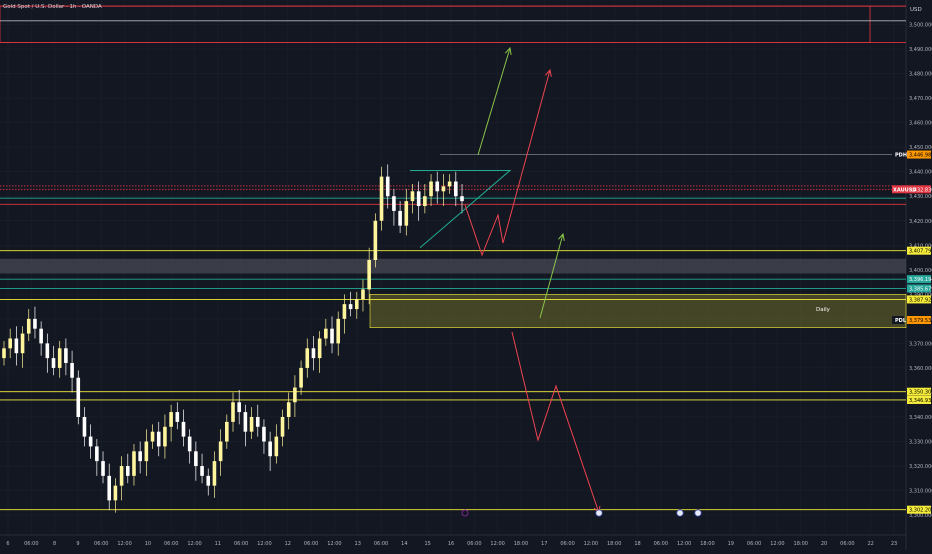 The image size is (932, 554). I want to click on time-tick-label: 22, so click(870, 544).